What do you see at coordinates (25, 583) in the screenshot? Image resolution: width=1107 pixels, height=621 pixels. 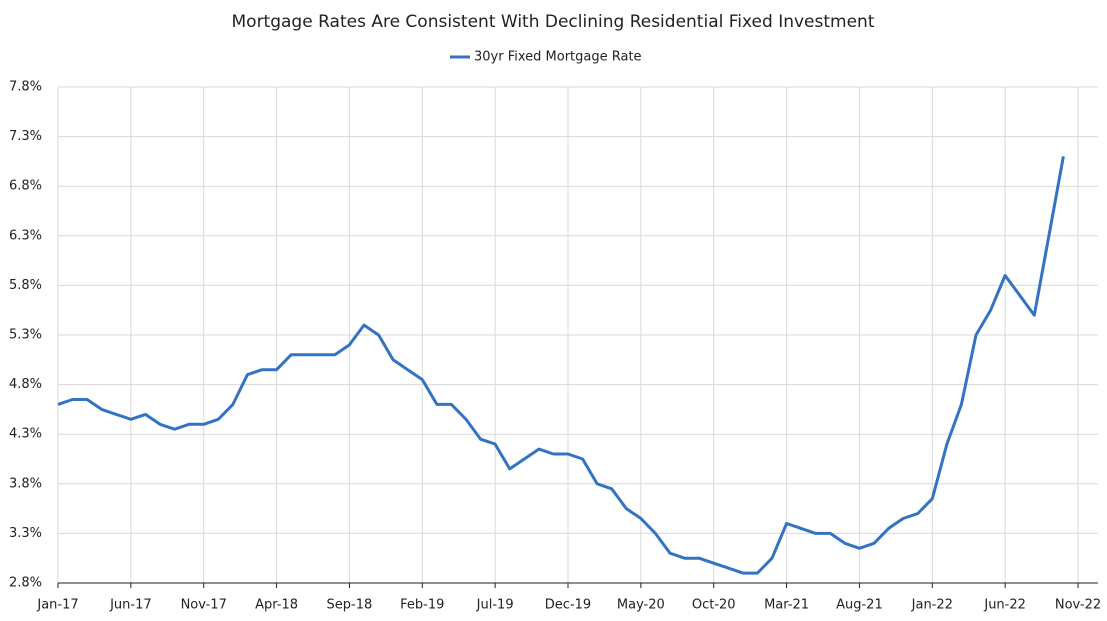 I see `y-tick-label: 2.8%` at bounding box center [25, 583].